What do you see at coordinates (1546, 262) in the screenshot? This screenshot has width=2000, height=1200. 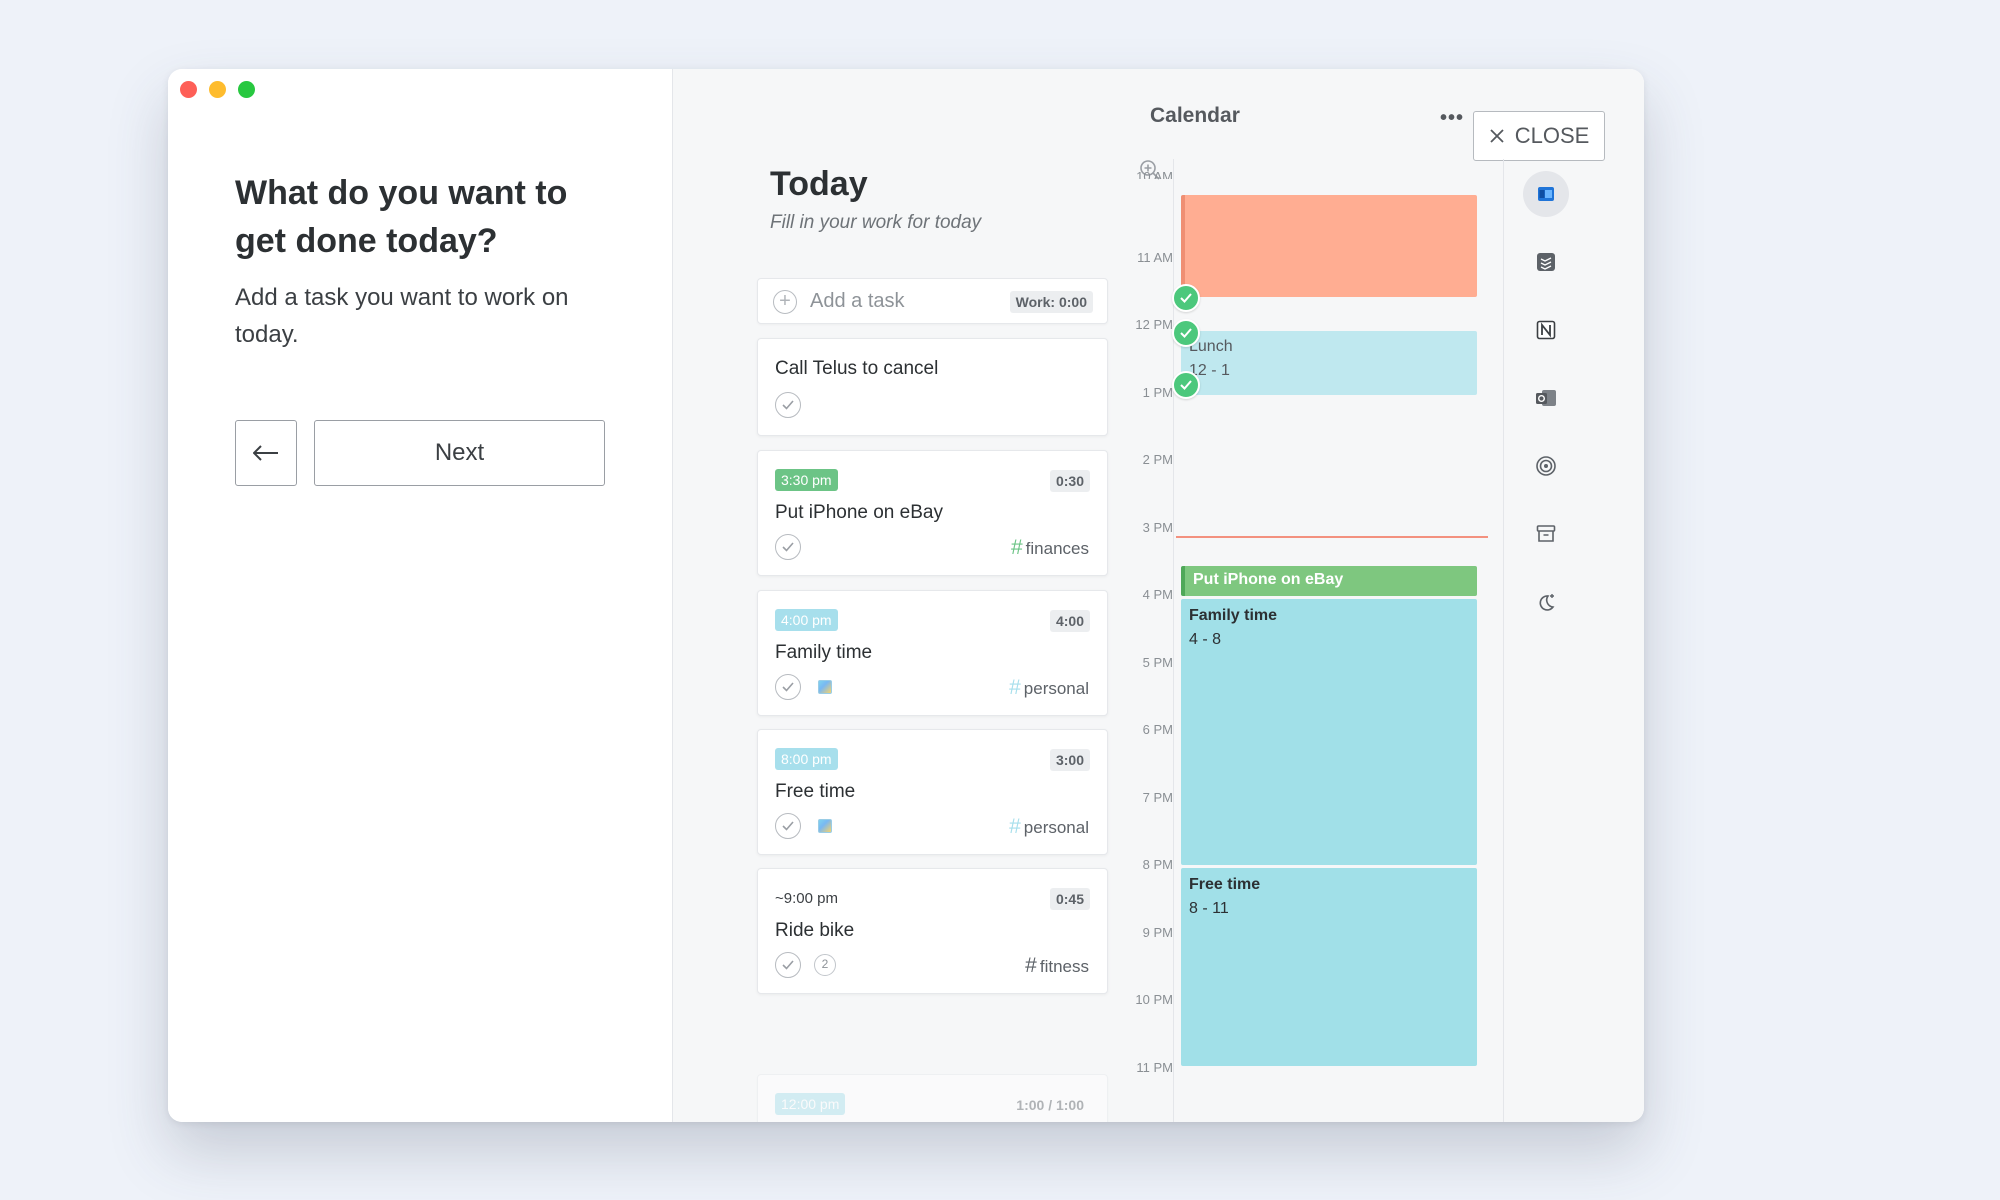 I see `todoist-icon` at bounding box center [1546, 262].